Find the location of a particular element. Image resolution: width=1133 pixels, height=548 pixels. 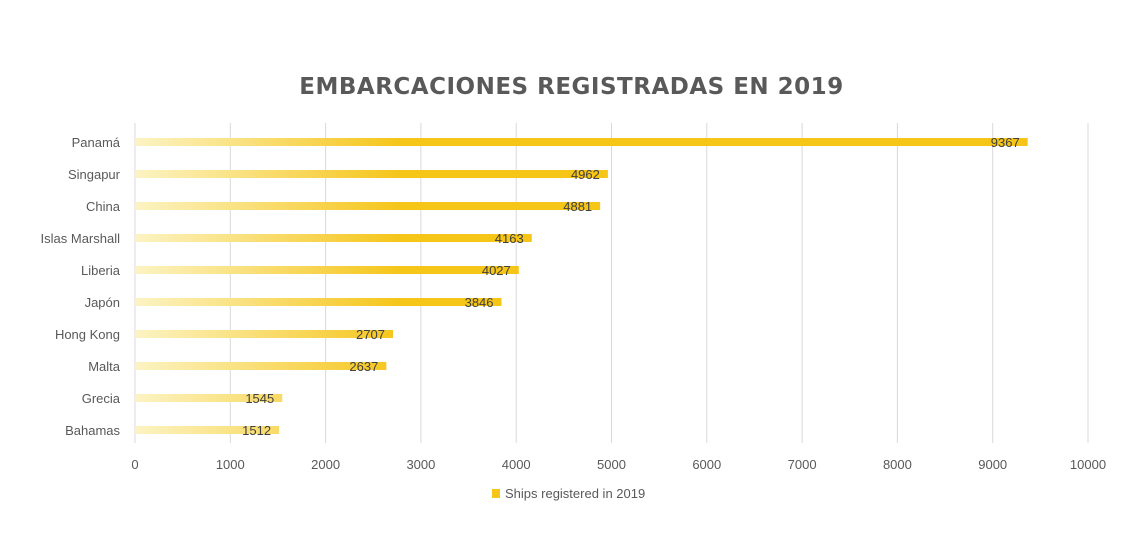

x-tick-label: 1000 is located at coordinates (230, 464).